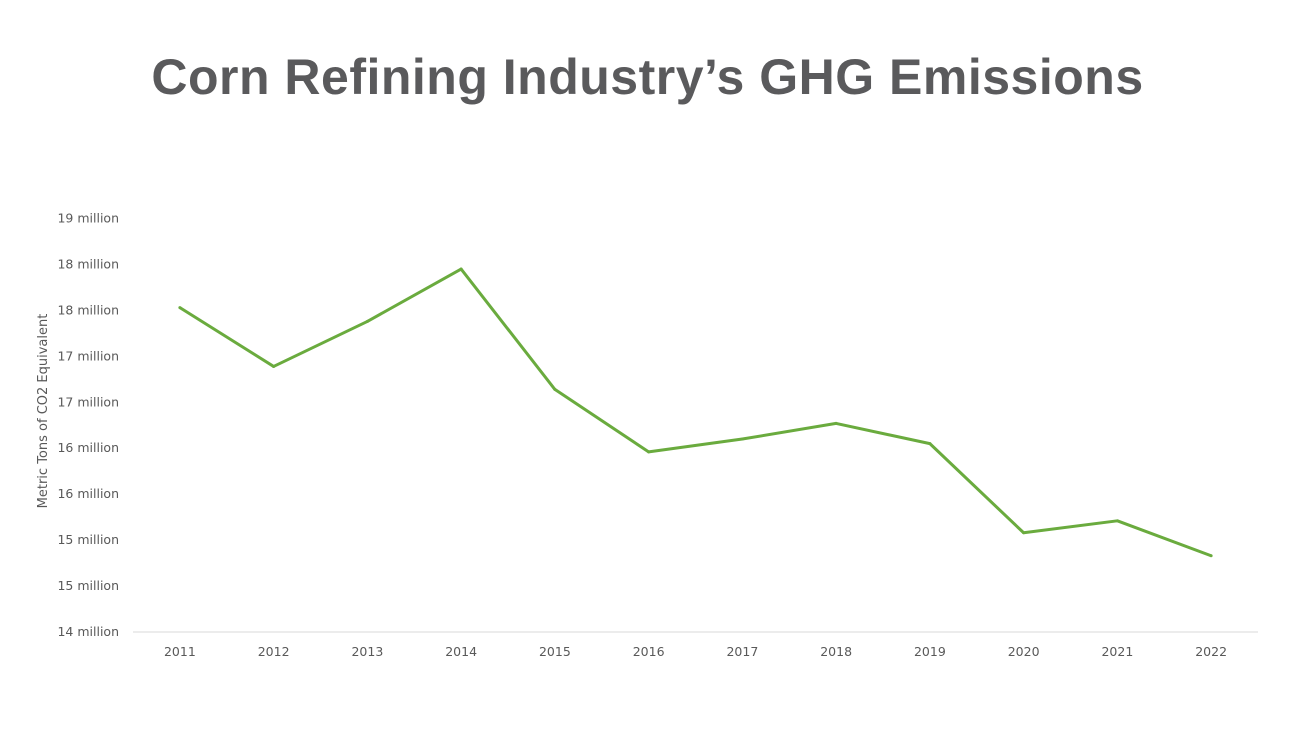 The width and height of the screenshot is (1295, 734). What do you see at coordinates (649, 651) in the screenshot?
I see `x-tick-label: 2016` at bounding box center [649, 651].